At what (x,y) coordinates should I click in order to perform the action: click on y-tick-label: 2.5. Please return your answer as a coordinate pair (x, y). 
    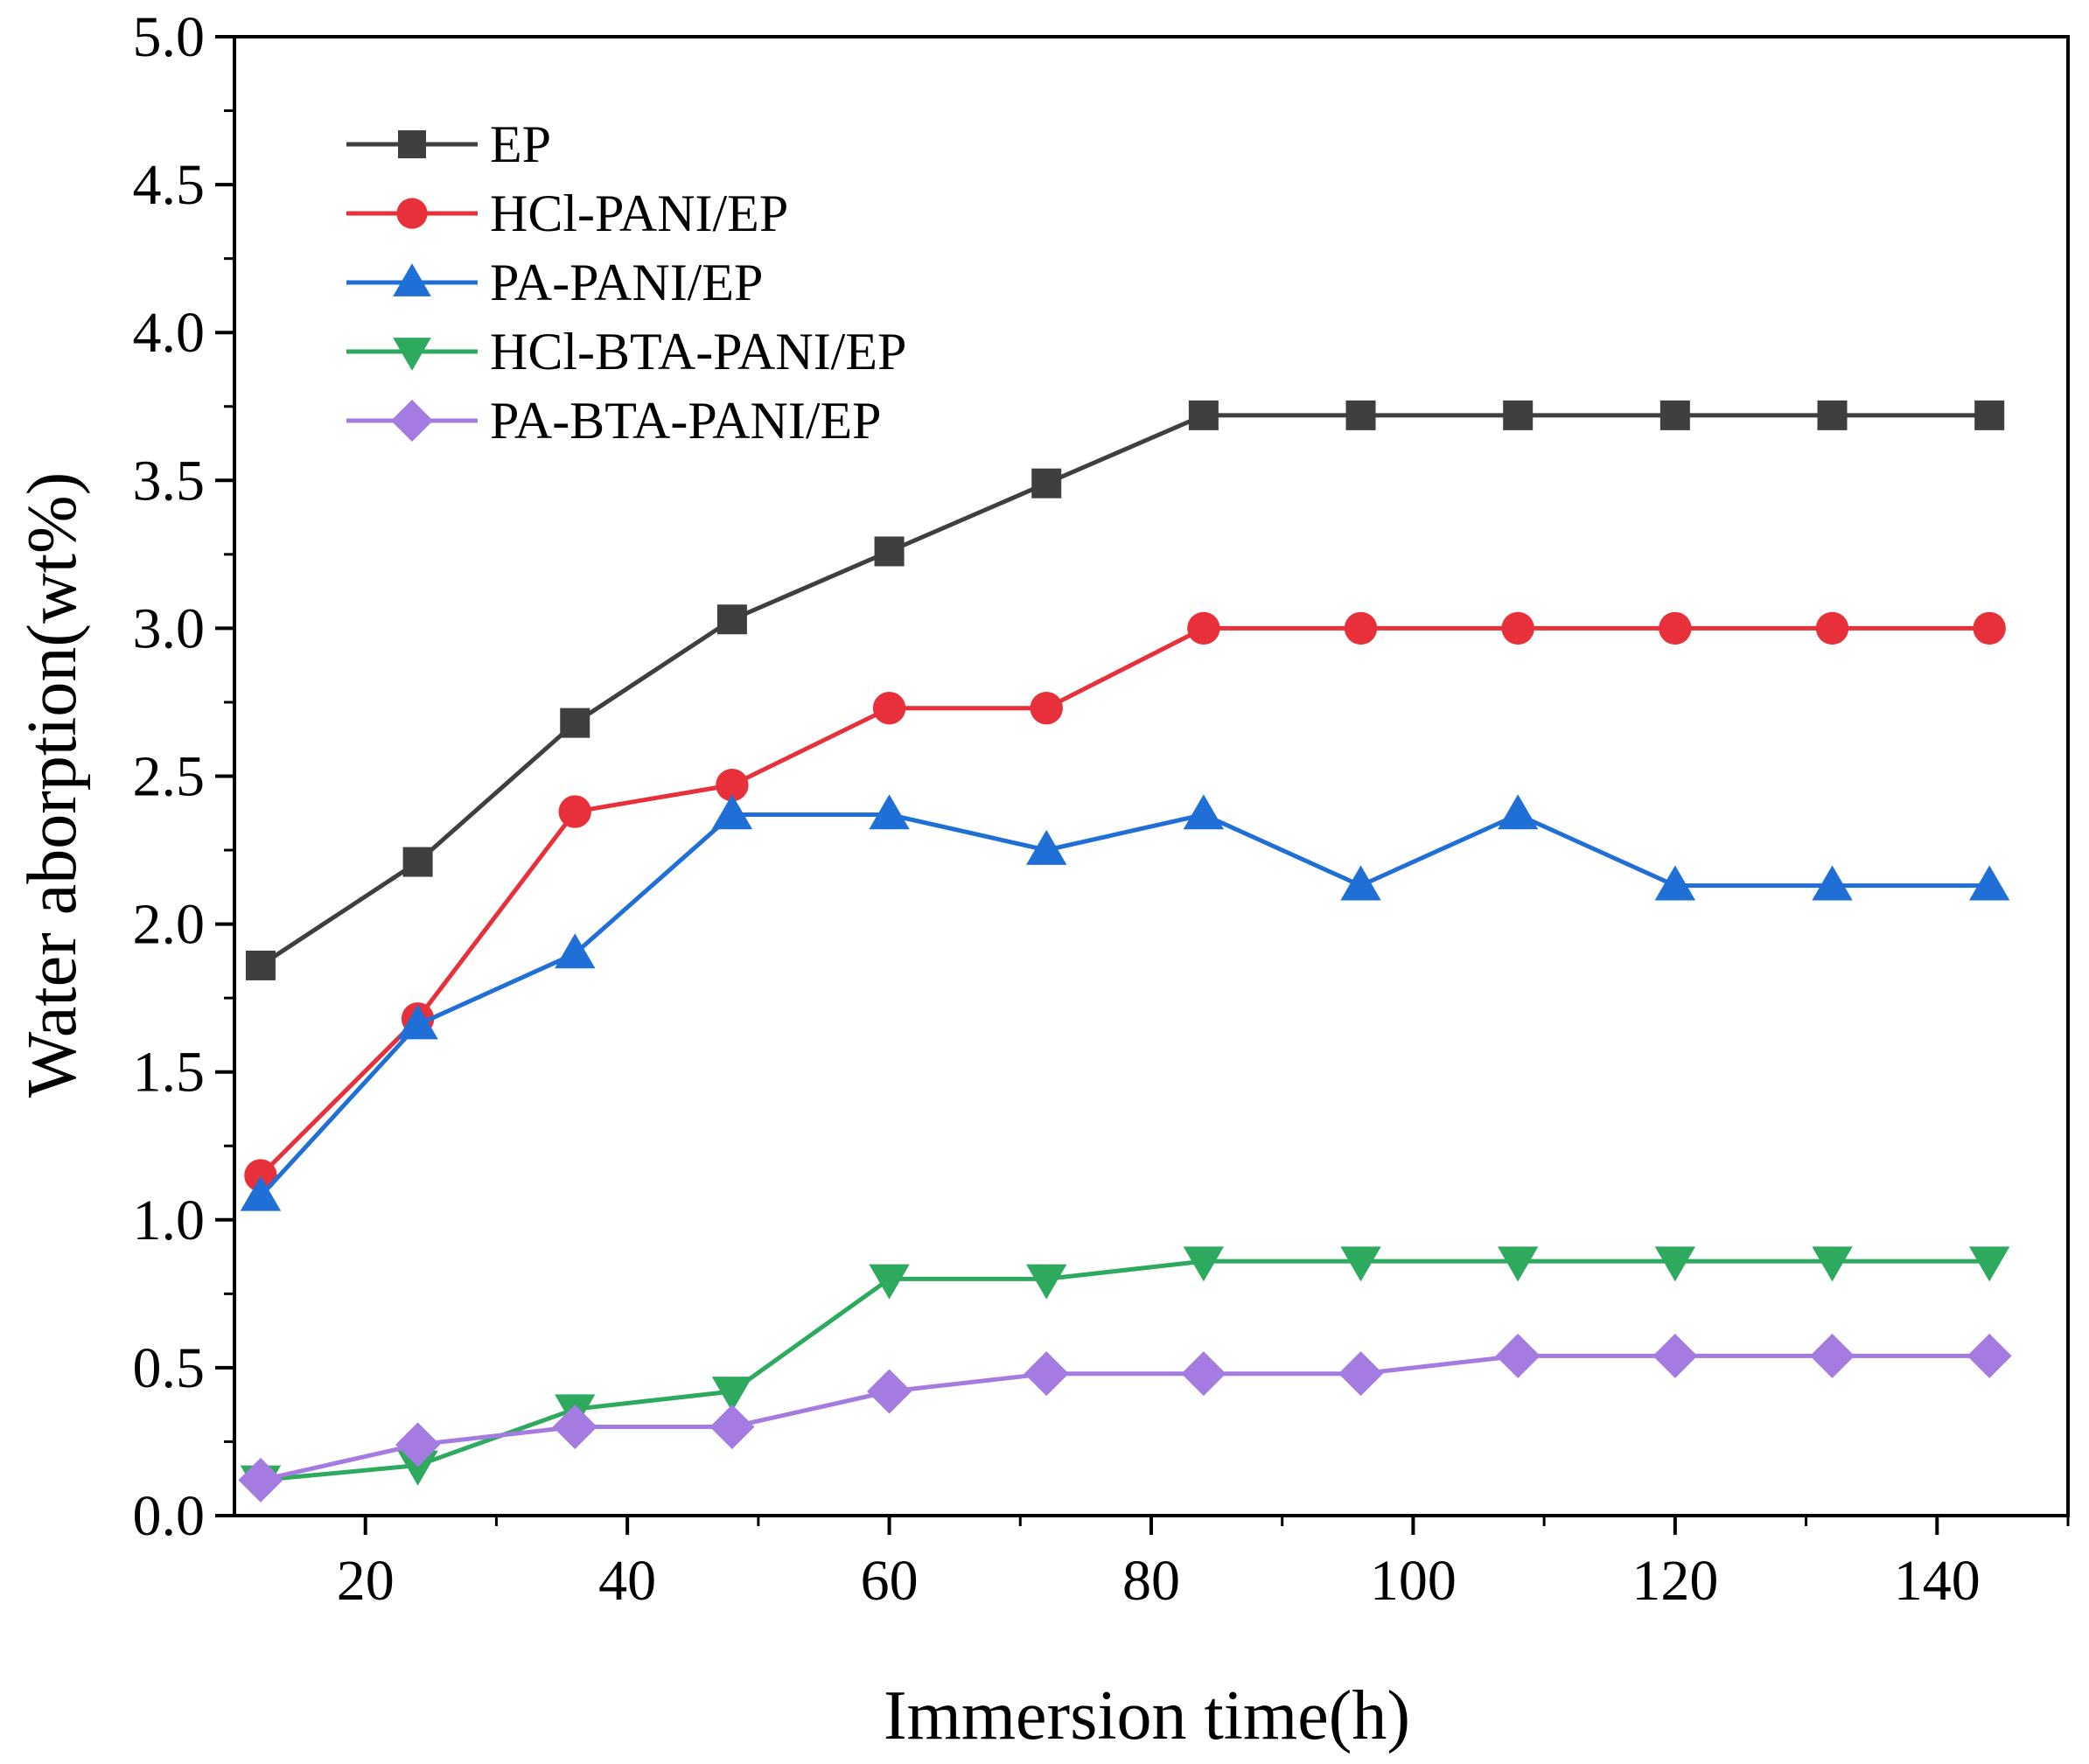
    Looking at the image, I should click on (169, 777).